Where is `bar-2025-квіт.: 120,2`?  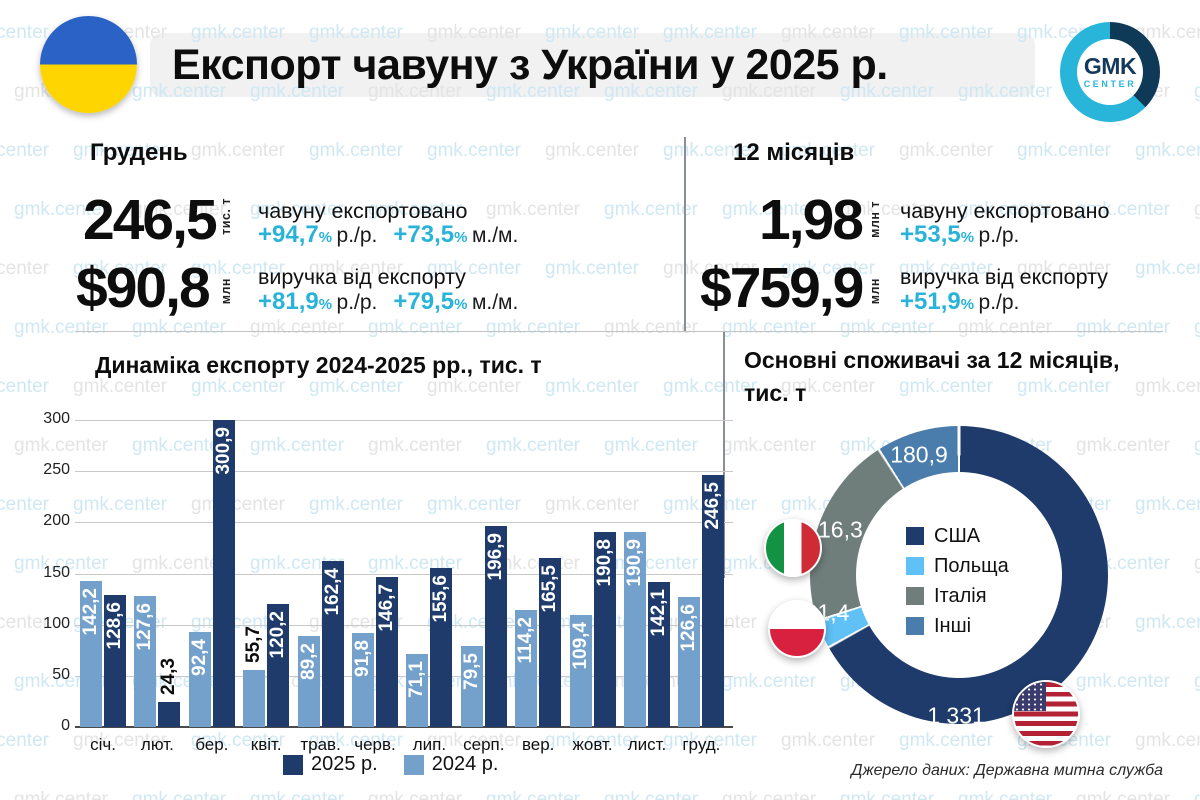
bar-2025-квіт.: 120,2 is located at coordinates (278, 665).